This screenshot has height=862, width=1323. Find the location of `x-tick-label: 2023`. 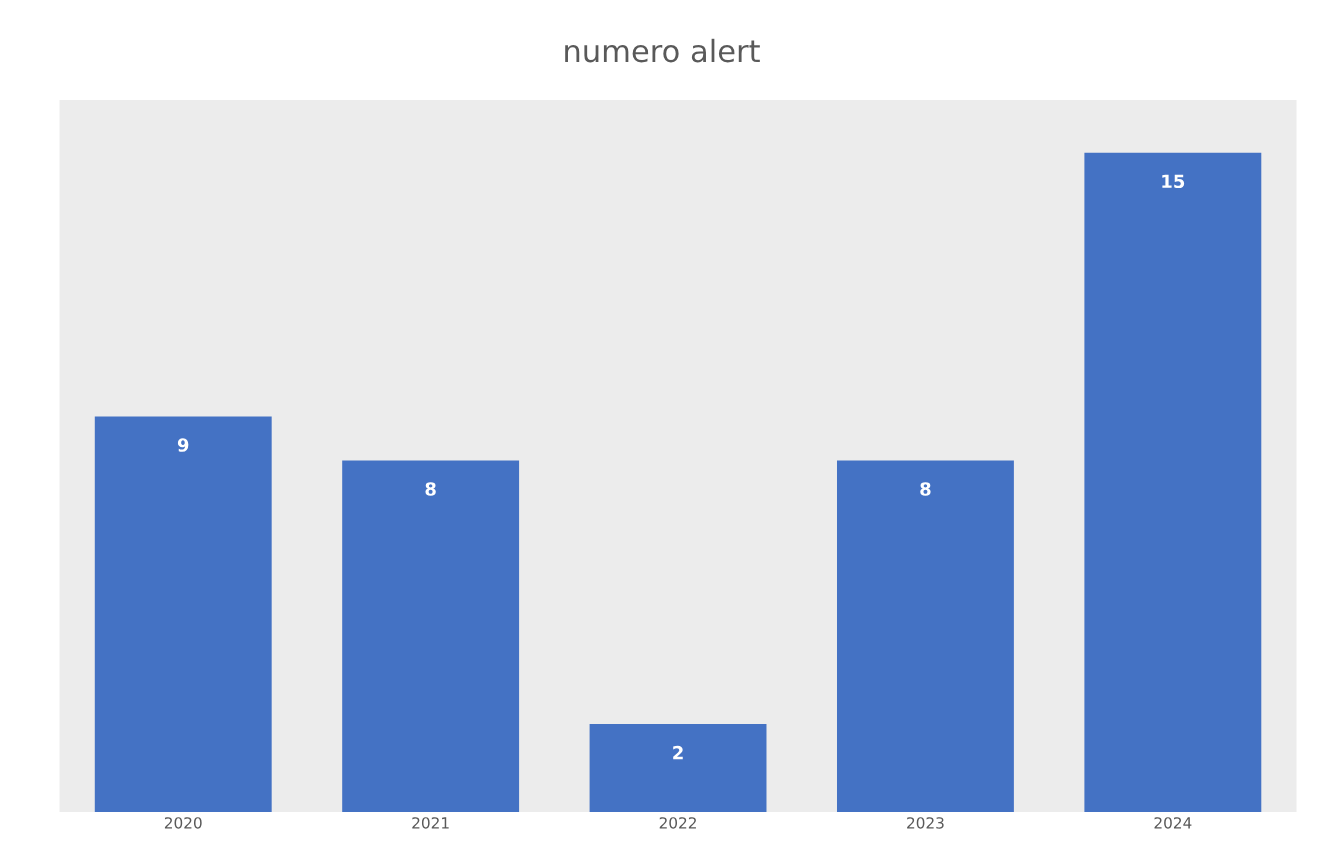

x-tick-label: 2023 is located at coordinates (925, 823).